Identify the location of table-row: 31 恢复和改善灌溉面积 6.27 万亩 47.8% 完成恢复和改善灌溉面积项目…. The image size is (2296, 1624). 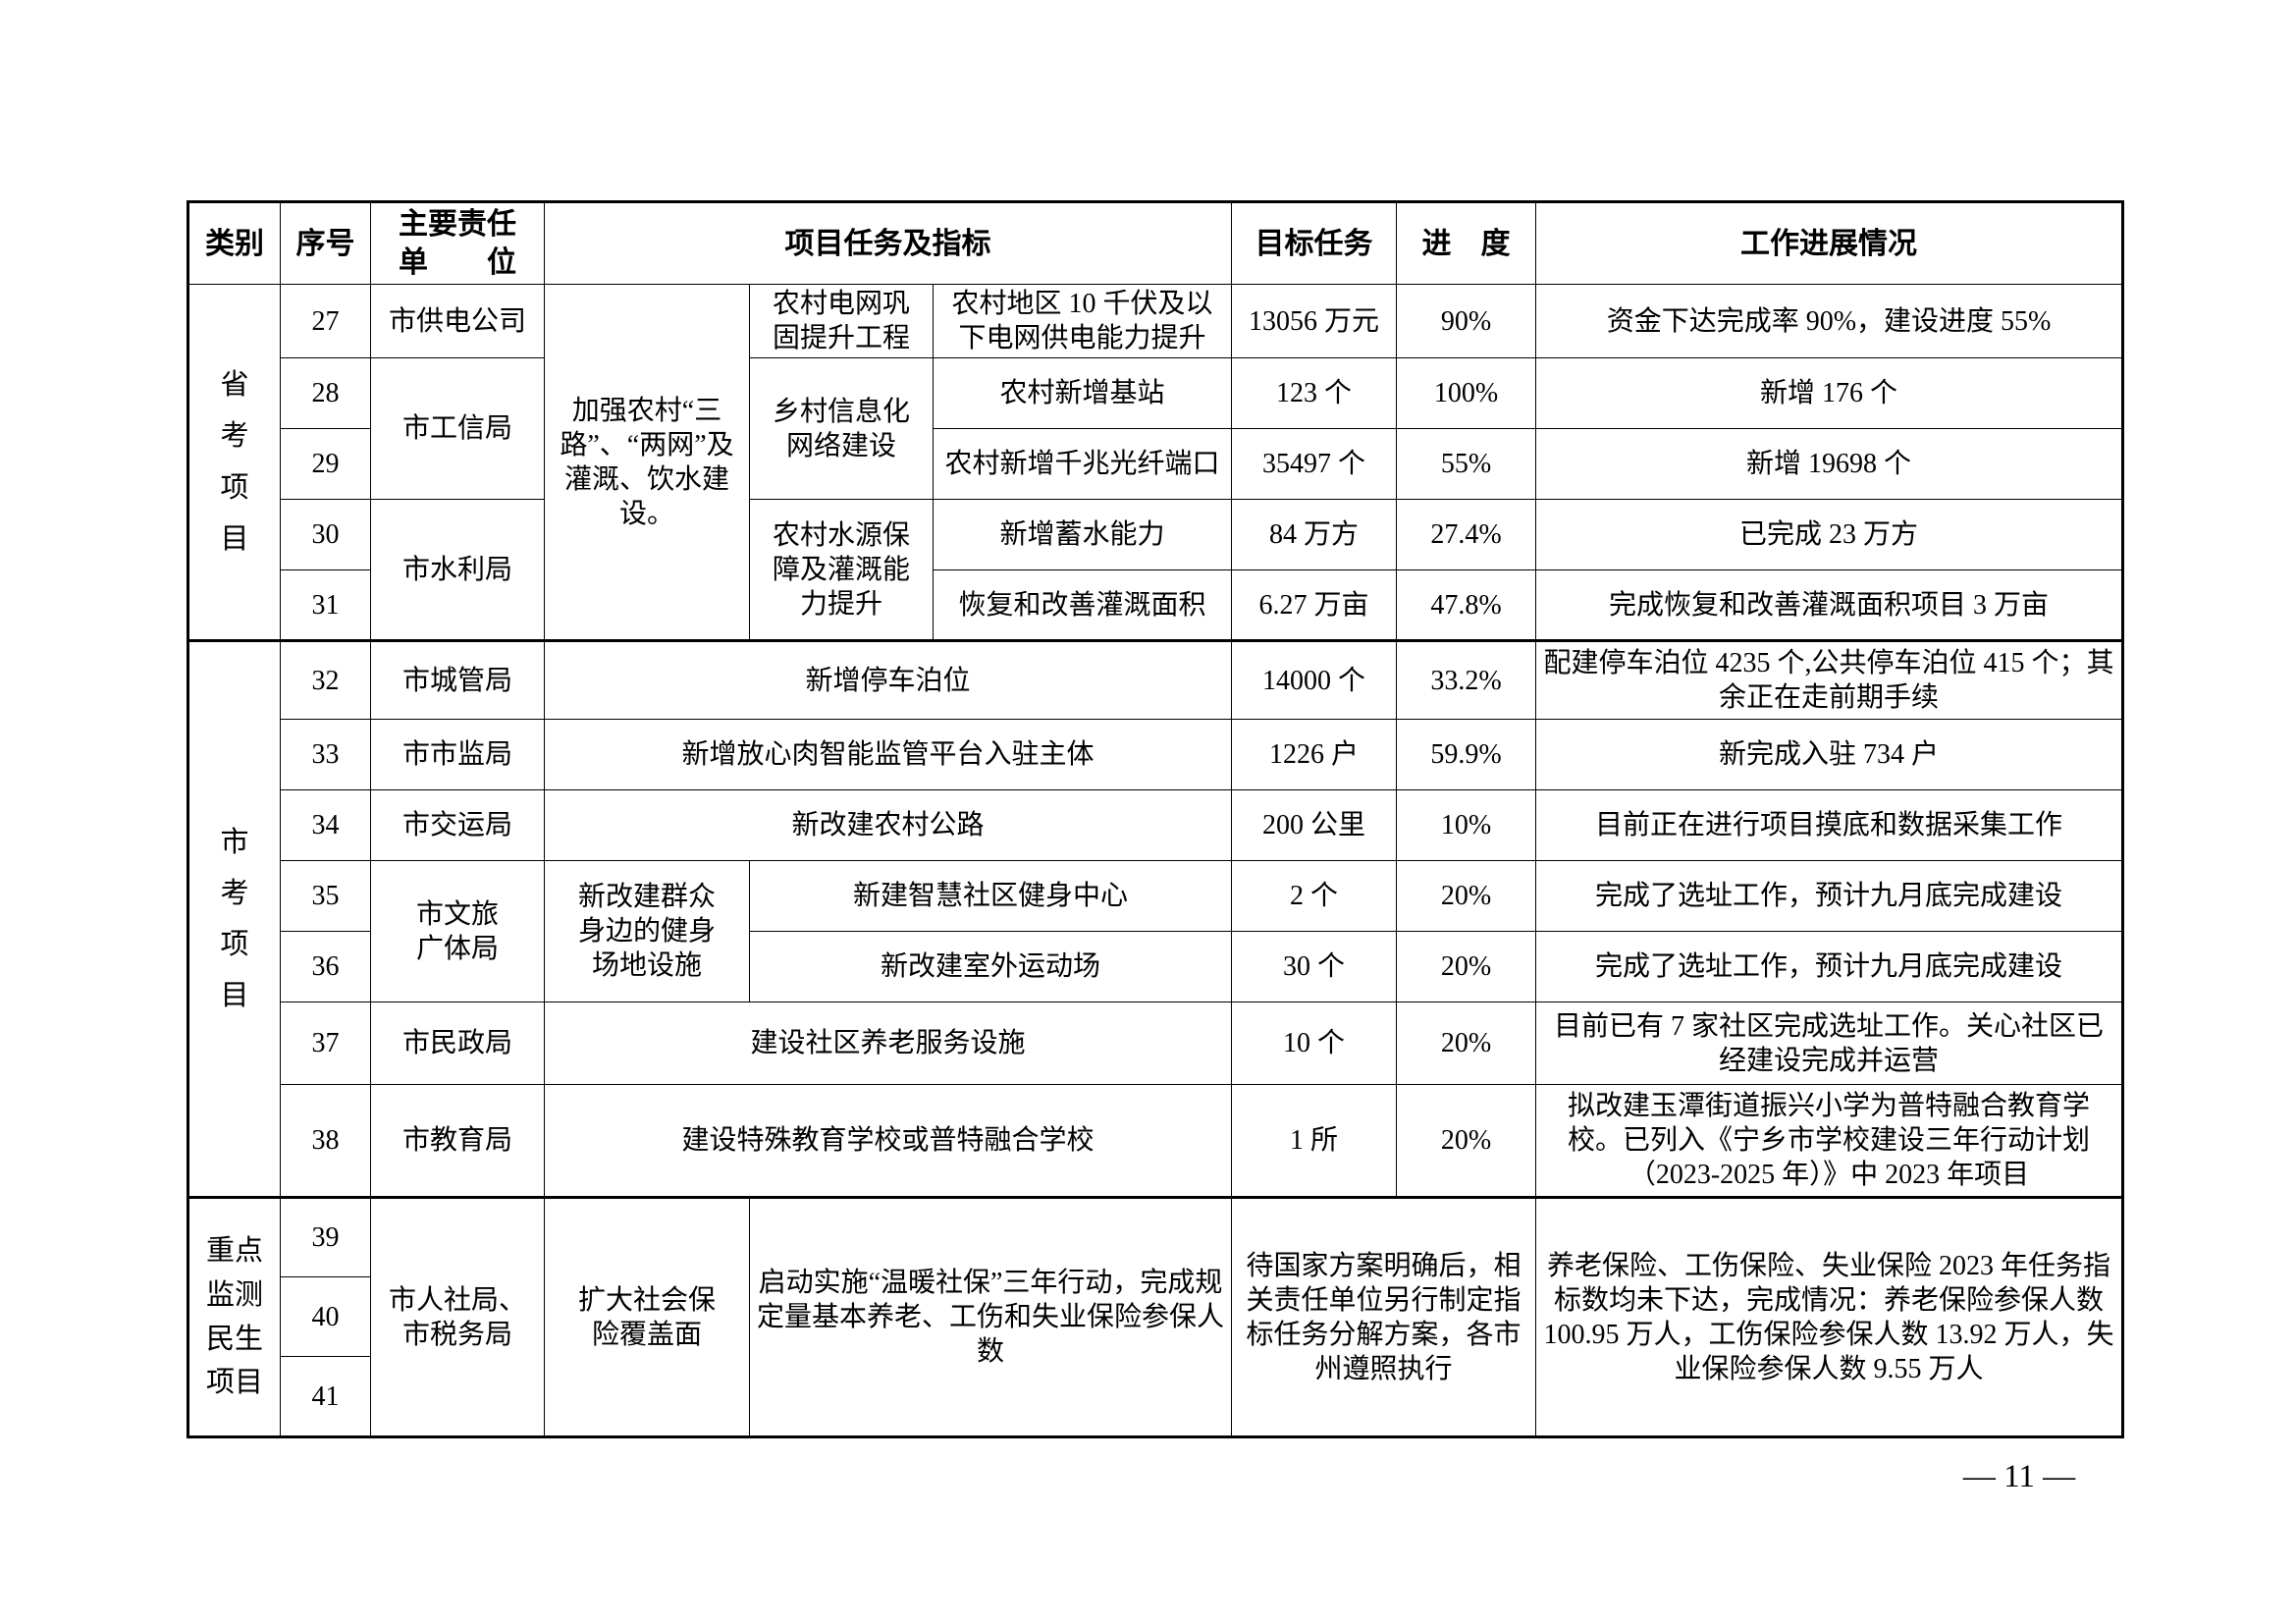
(1156, 605).